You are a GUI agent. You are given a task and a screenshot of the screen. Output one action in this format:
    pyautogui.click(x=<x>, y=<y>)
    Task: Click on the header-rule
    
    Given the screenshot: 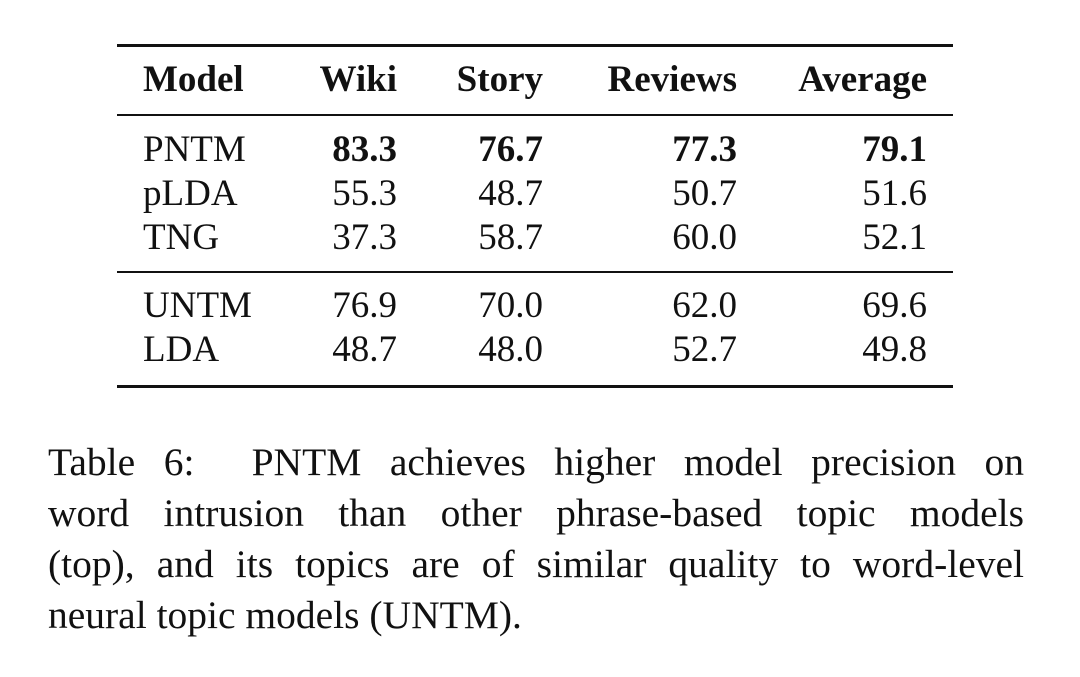 What is the action you would take?
    pyautogui.click(x=535, y=115)
    